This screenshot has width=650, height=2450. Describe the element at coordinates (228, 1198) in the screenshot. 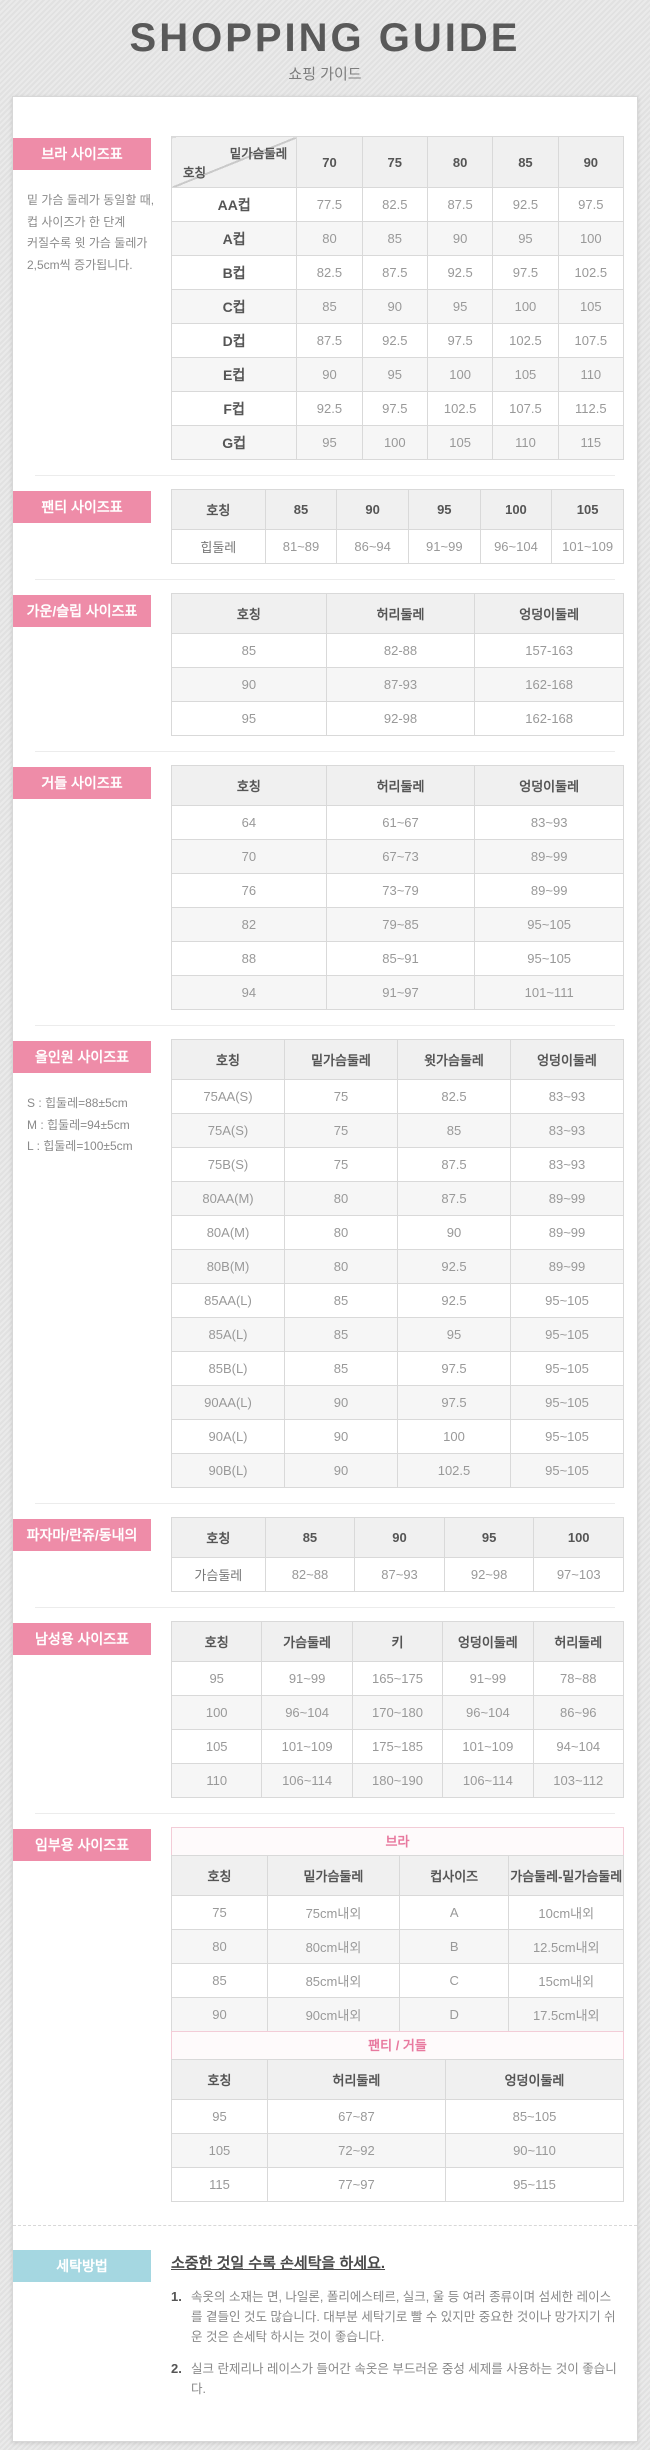

I see `row-header-cell: 80AA(M)` at that location.